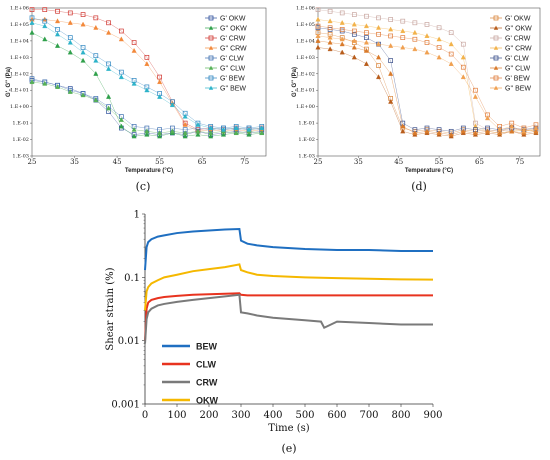 The width and height of the screenshot is (550, 460). What do you see at coordinates (20, 124) in the screenshot?
I see `y-tick-label: 1.E-01` at bounding box center [20, 124].